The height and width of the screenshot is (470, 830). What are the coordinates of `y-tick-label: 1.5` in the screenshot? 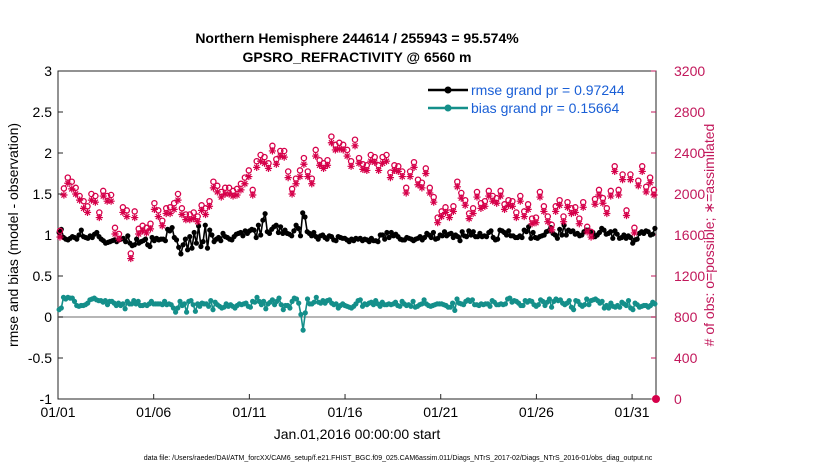 It's located at (43, 194).